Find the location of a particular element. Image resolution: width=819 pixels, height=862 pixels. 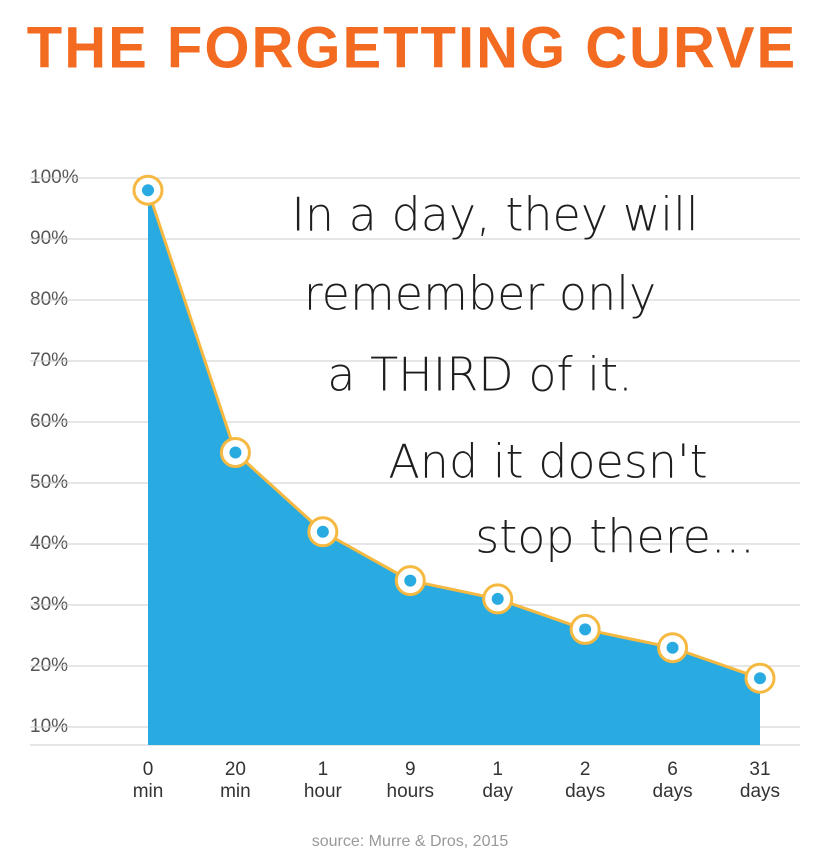

annotation: remember only is located at coordinates (480, 294).